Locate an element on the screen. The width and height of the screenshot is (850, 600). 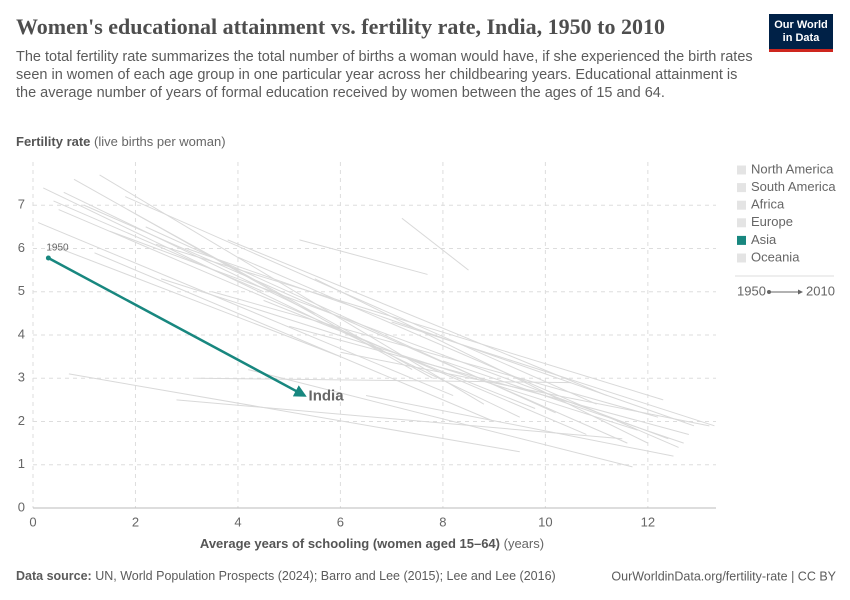
x-tick-label: 12 is located at coordinates (648, 521).